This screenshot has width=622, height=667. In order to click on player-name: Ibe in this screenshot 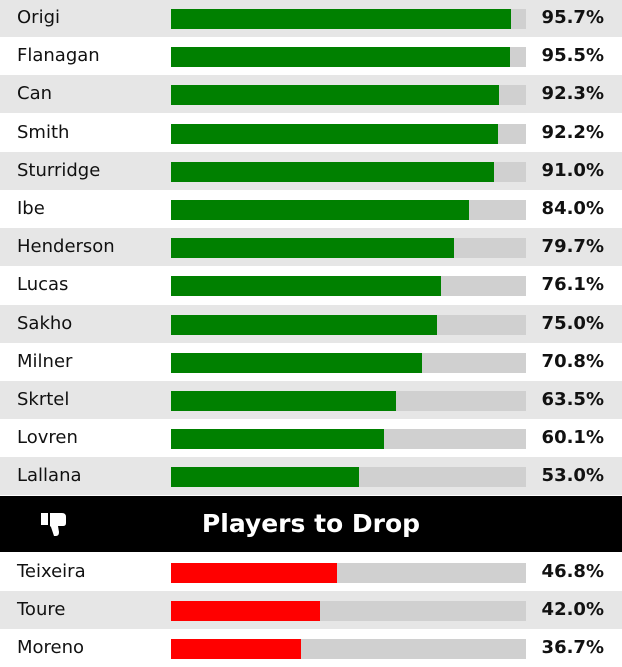, I will do `click(31, 208)`.